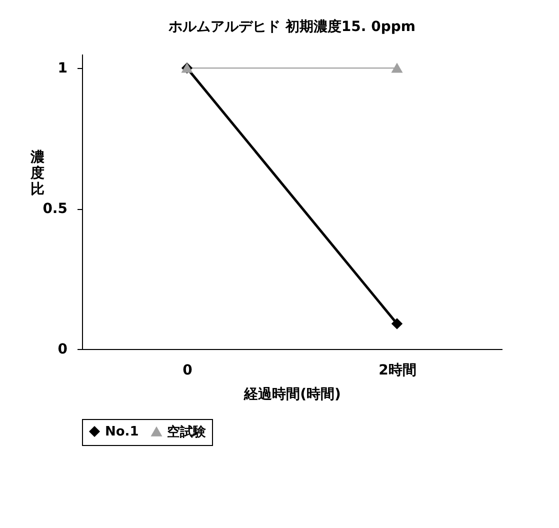  I want to click on chart-title: ホルムアルデヒド 初期濃度15. 0ppm, so click(292, 26).